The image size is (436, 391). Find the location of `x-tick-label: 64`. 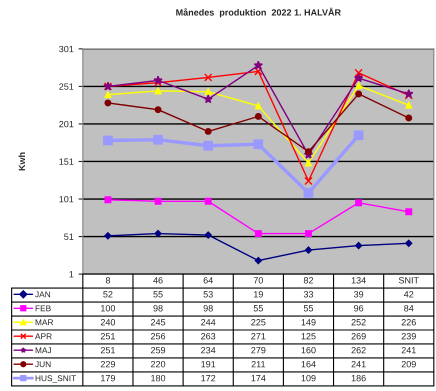

x-tick-label: 64 is located at coordinates (208, 280).